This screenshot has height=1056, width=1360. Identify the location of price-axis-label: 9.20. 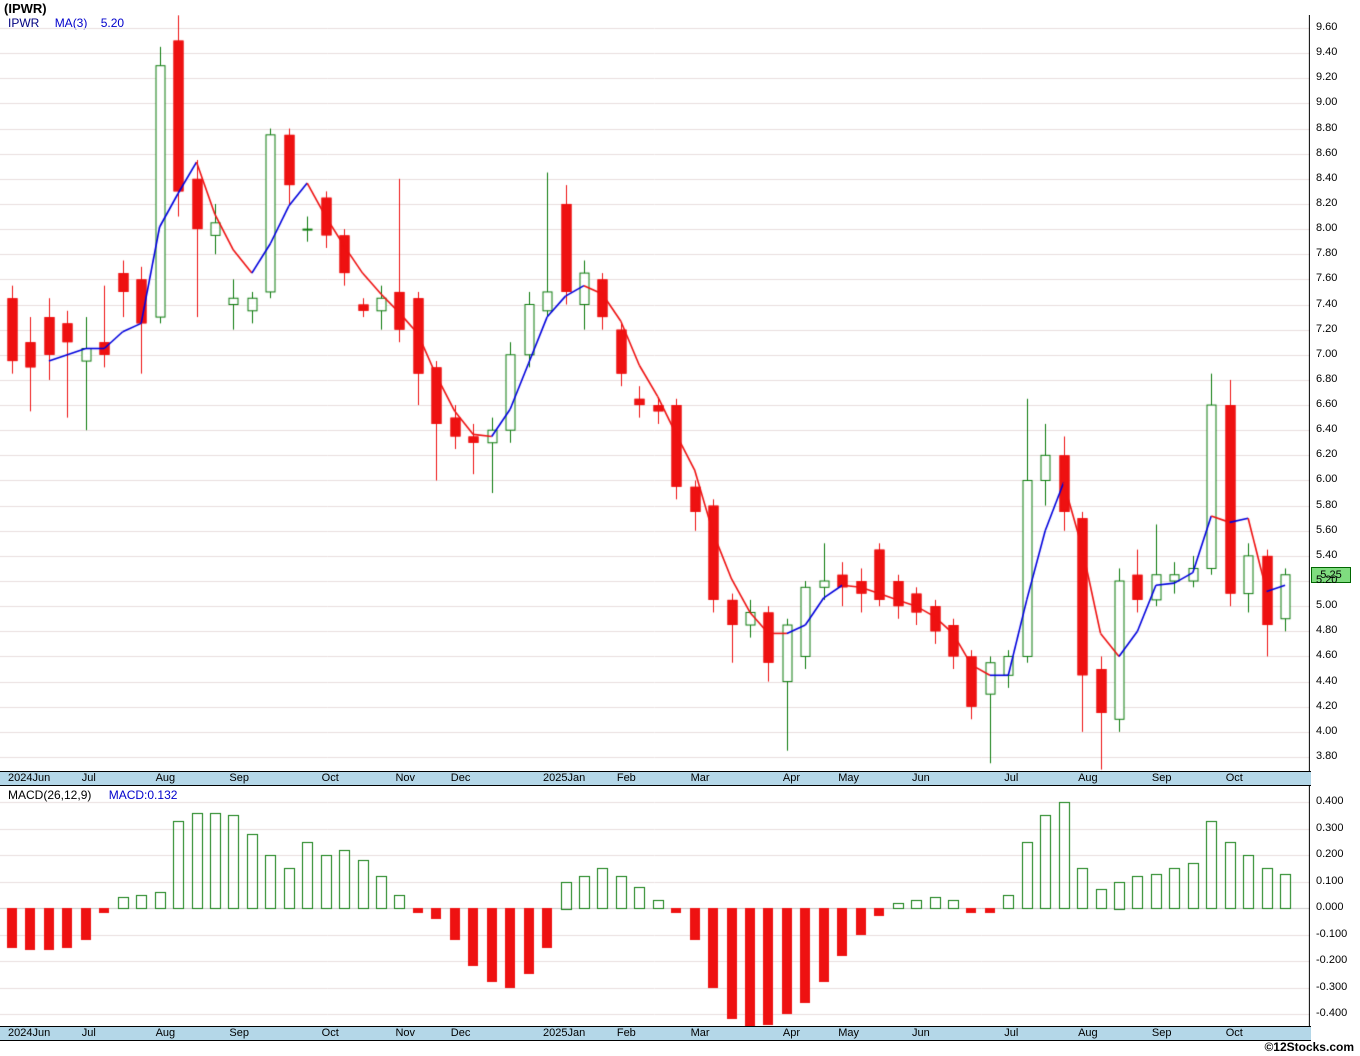
(1327, 77).